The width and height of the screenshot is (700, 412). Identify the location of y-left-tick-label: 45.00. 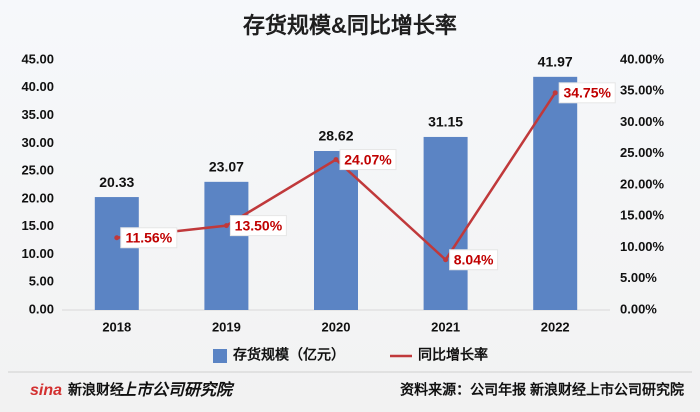
(37, 58).